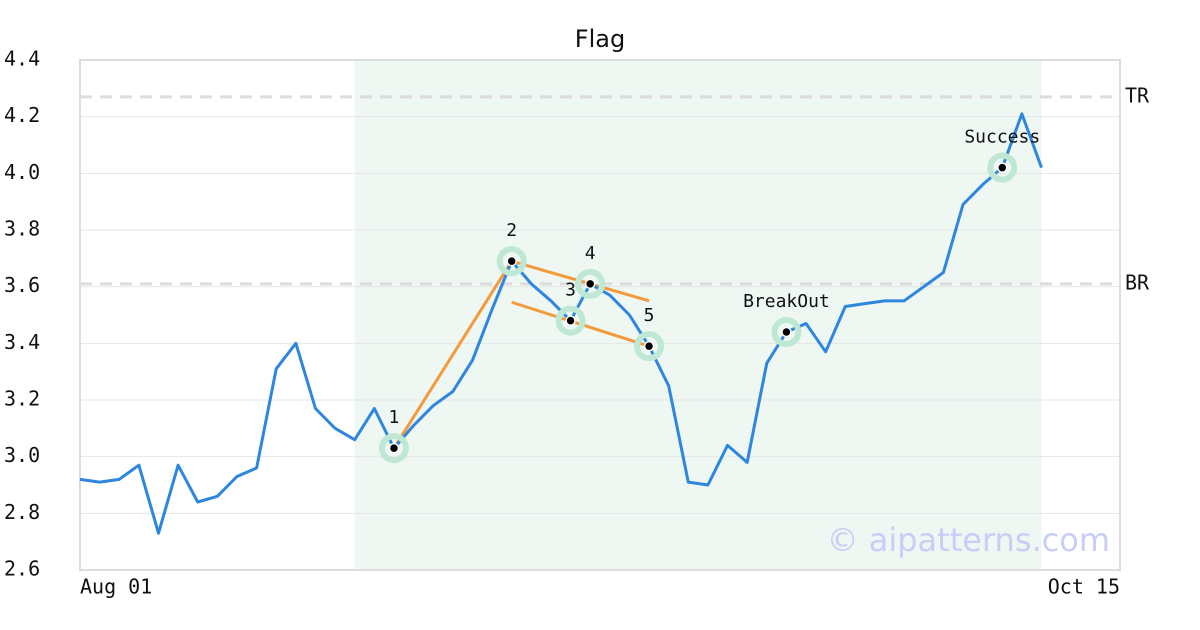 The image size is (1200, 630). I want to click on pattern-label: 2, so click(511, 230).